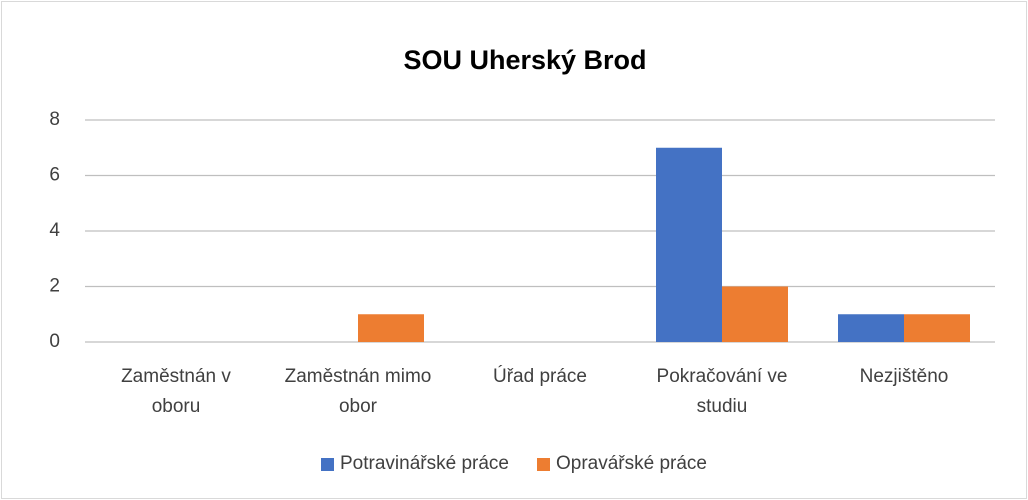  Describe the element at coordinates (54, 119) in the screenshot. I see `y-tick-label: 8` at that location.